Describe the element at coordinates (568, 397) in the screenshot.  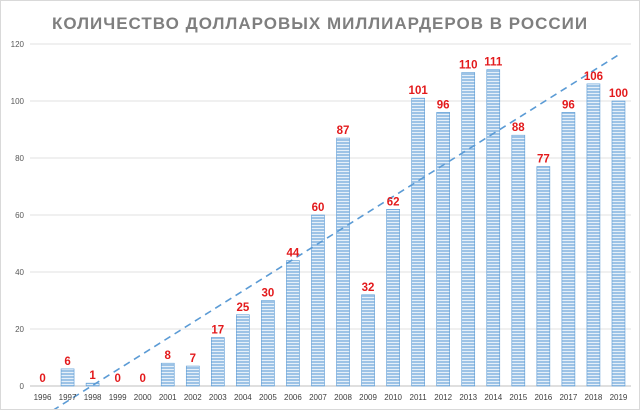
I see `x-tick-label: 2017` at that location.